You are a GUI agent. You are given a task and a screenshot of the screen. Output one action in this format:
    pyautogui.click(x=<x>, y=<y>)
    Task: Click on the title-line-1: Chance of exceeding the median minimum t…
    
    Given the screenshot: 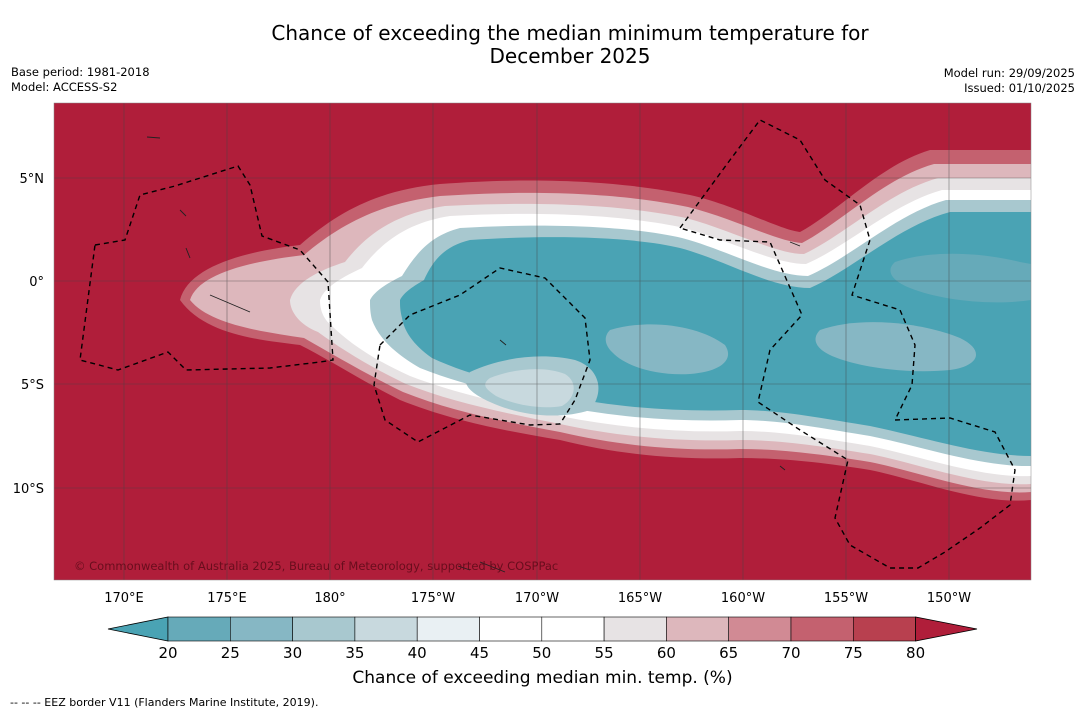 What is the action you would take?
    pyautogui.click(x=570, y=33)
    